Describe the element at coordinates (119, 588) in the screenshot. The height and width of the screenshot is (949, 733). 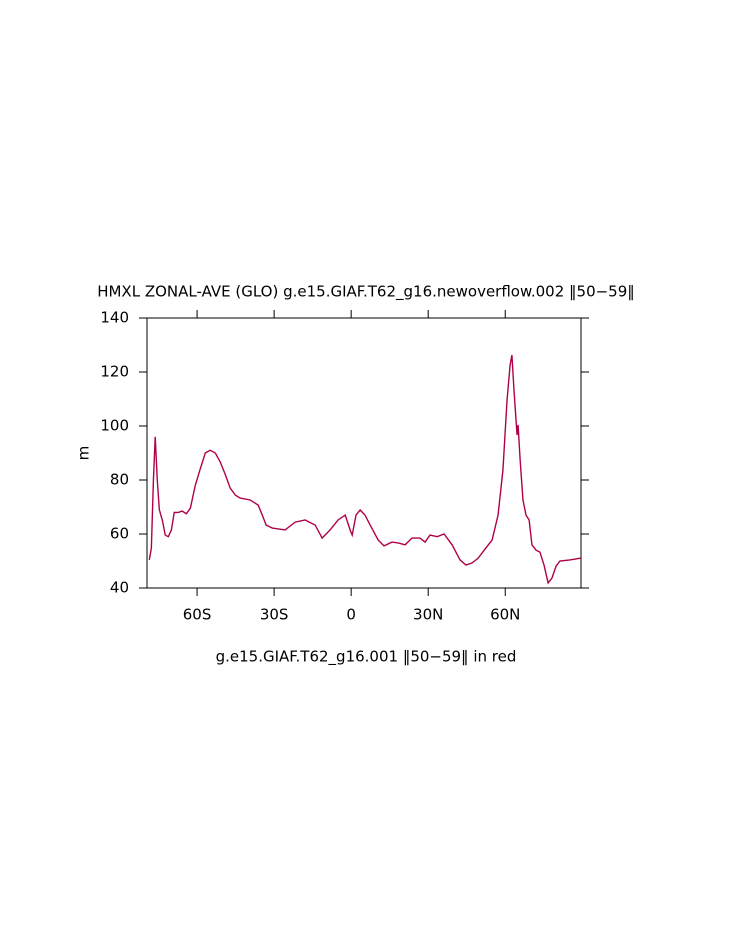
I see `y-tick-label: 40` at that location.